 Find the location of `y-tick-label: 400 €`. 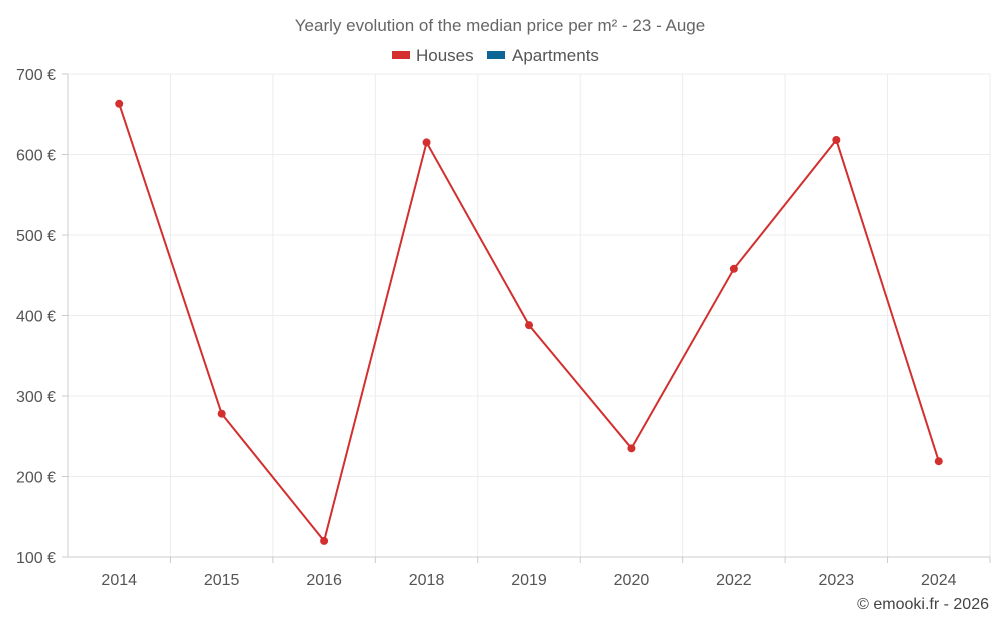

y-tick-label: 400 € is located at coordinates (36, 317).